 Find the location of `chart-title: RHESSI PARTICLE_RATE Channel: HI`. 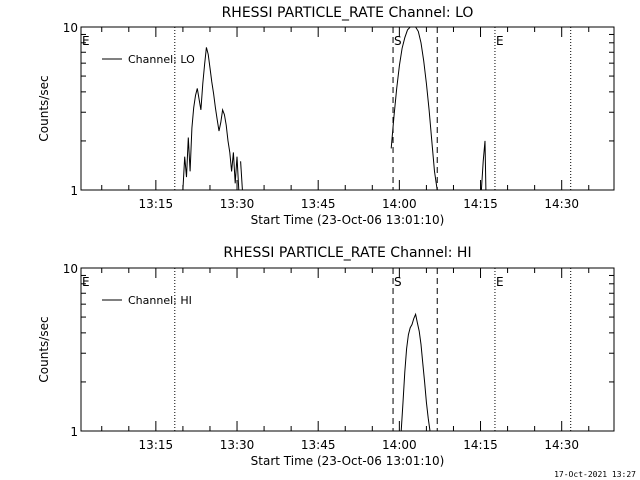

chart-title: RHESSI PARTICLE_RATE Channel: HI is located at coordinates (347, 253).